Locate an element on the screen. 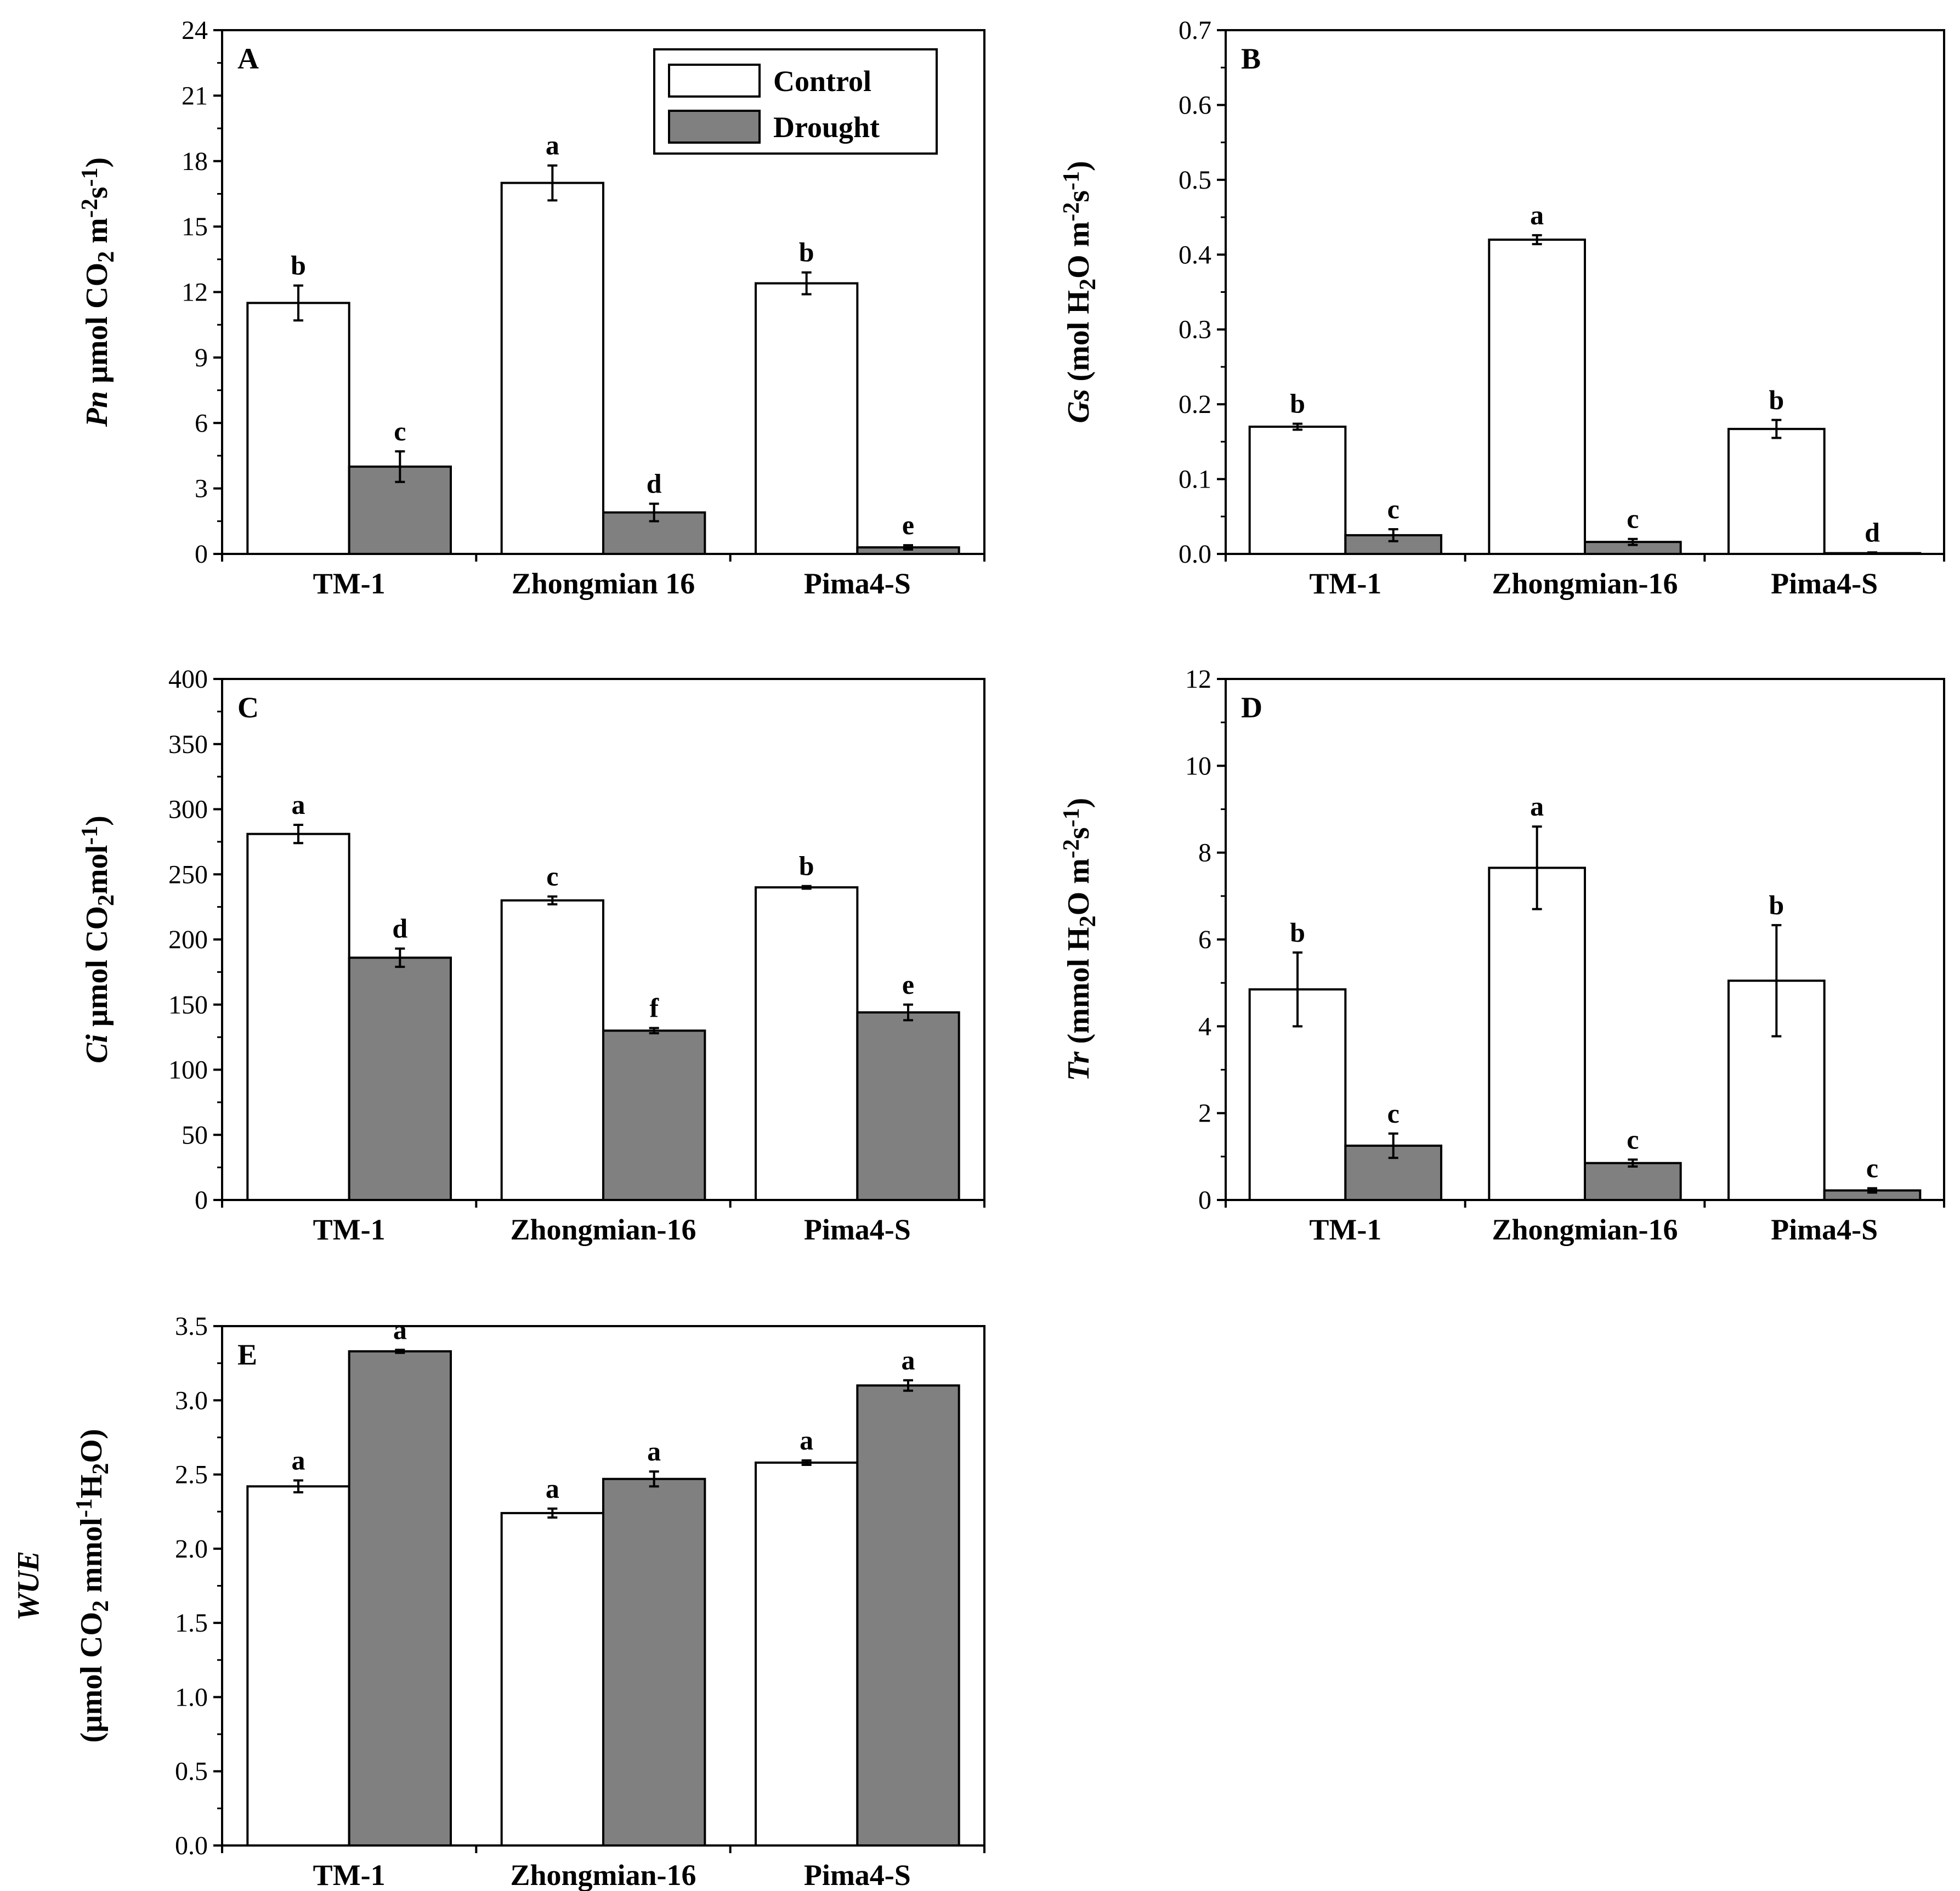 The width and height of the screenshot is (1960, 1891). y-axis-label: Gs (mol H2O m-2s-1) is located at coordinates (1079, 292).